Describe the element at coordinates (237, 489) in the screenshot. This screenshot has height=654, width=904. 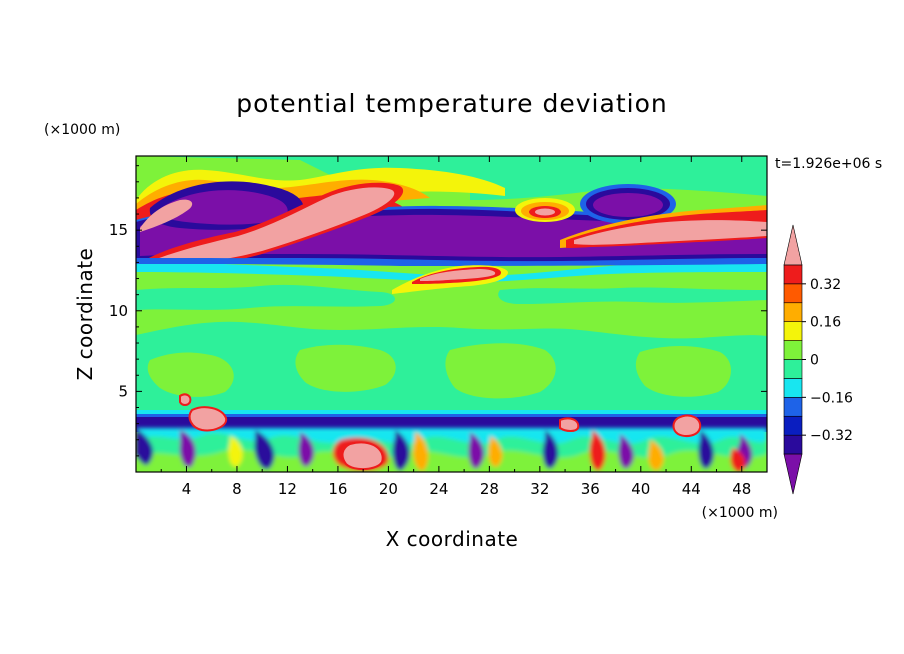
I see `x-tick-label: 8` at that location.